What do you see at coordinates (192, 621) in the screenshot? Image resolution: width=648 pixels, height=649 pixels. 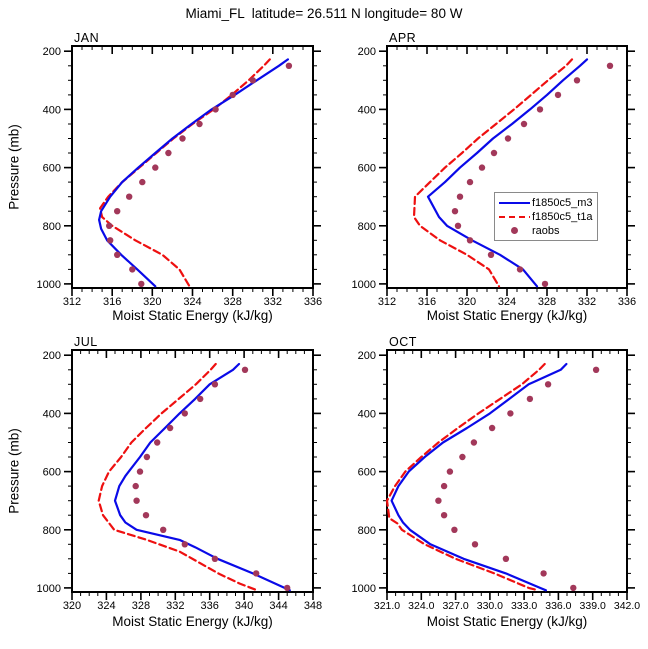 I see `x-axis-title-jul: Moist Static Energy (kJ/kg)` at bounding box center [192, 621].